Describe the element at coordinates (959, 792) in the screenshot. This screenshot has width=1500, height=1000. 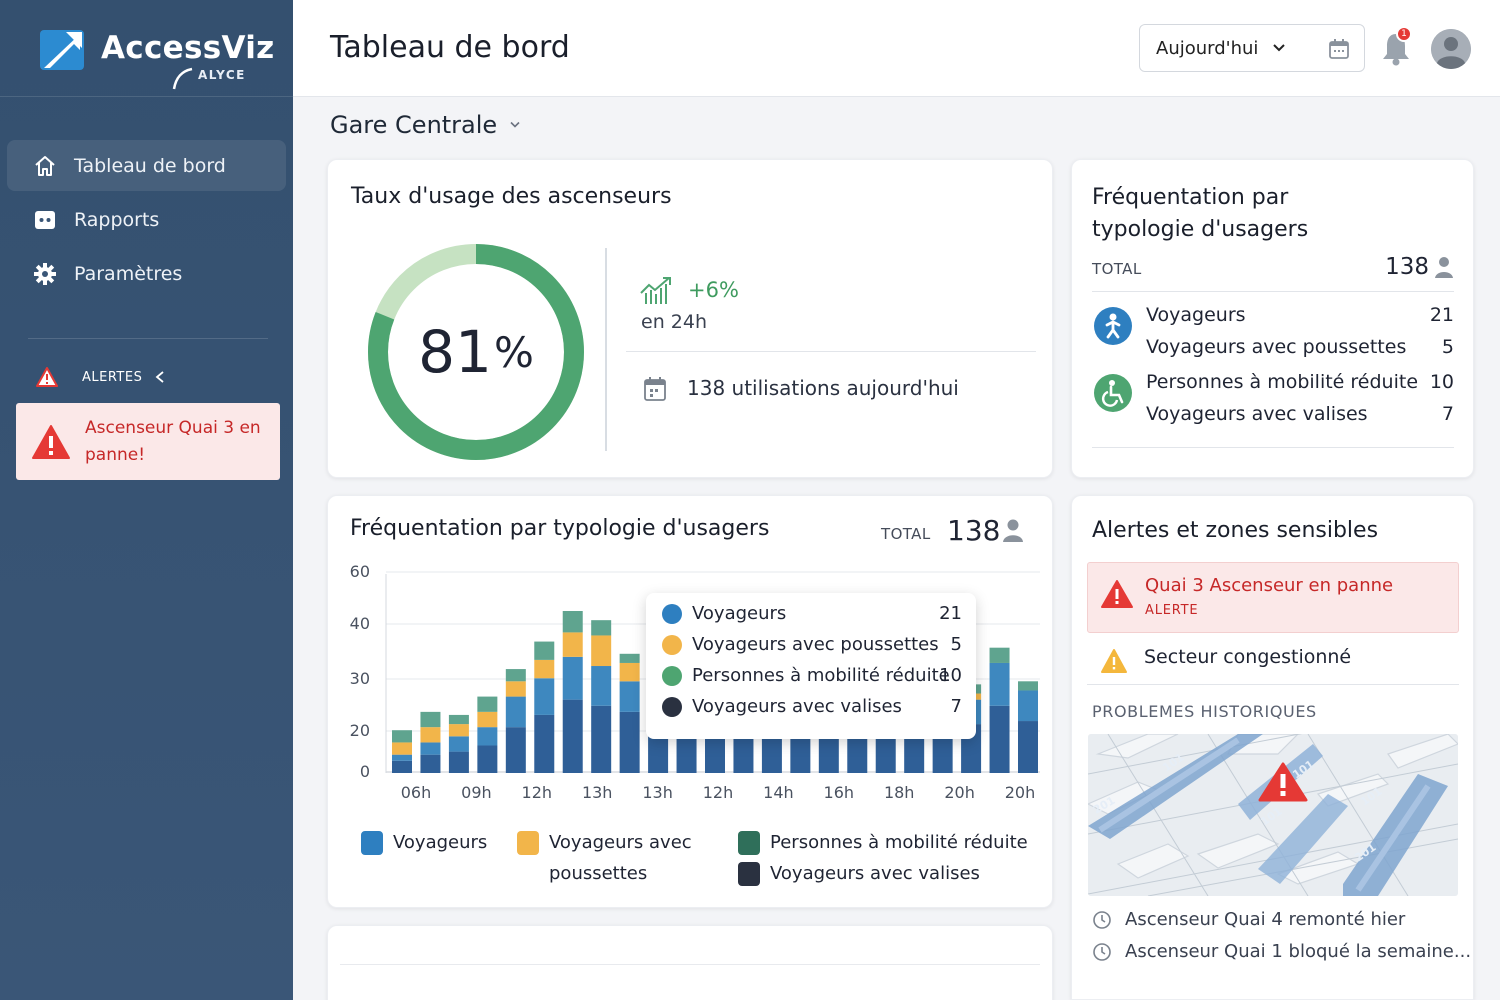
I see `x-tick-label: 20h` at that location.